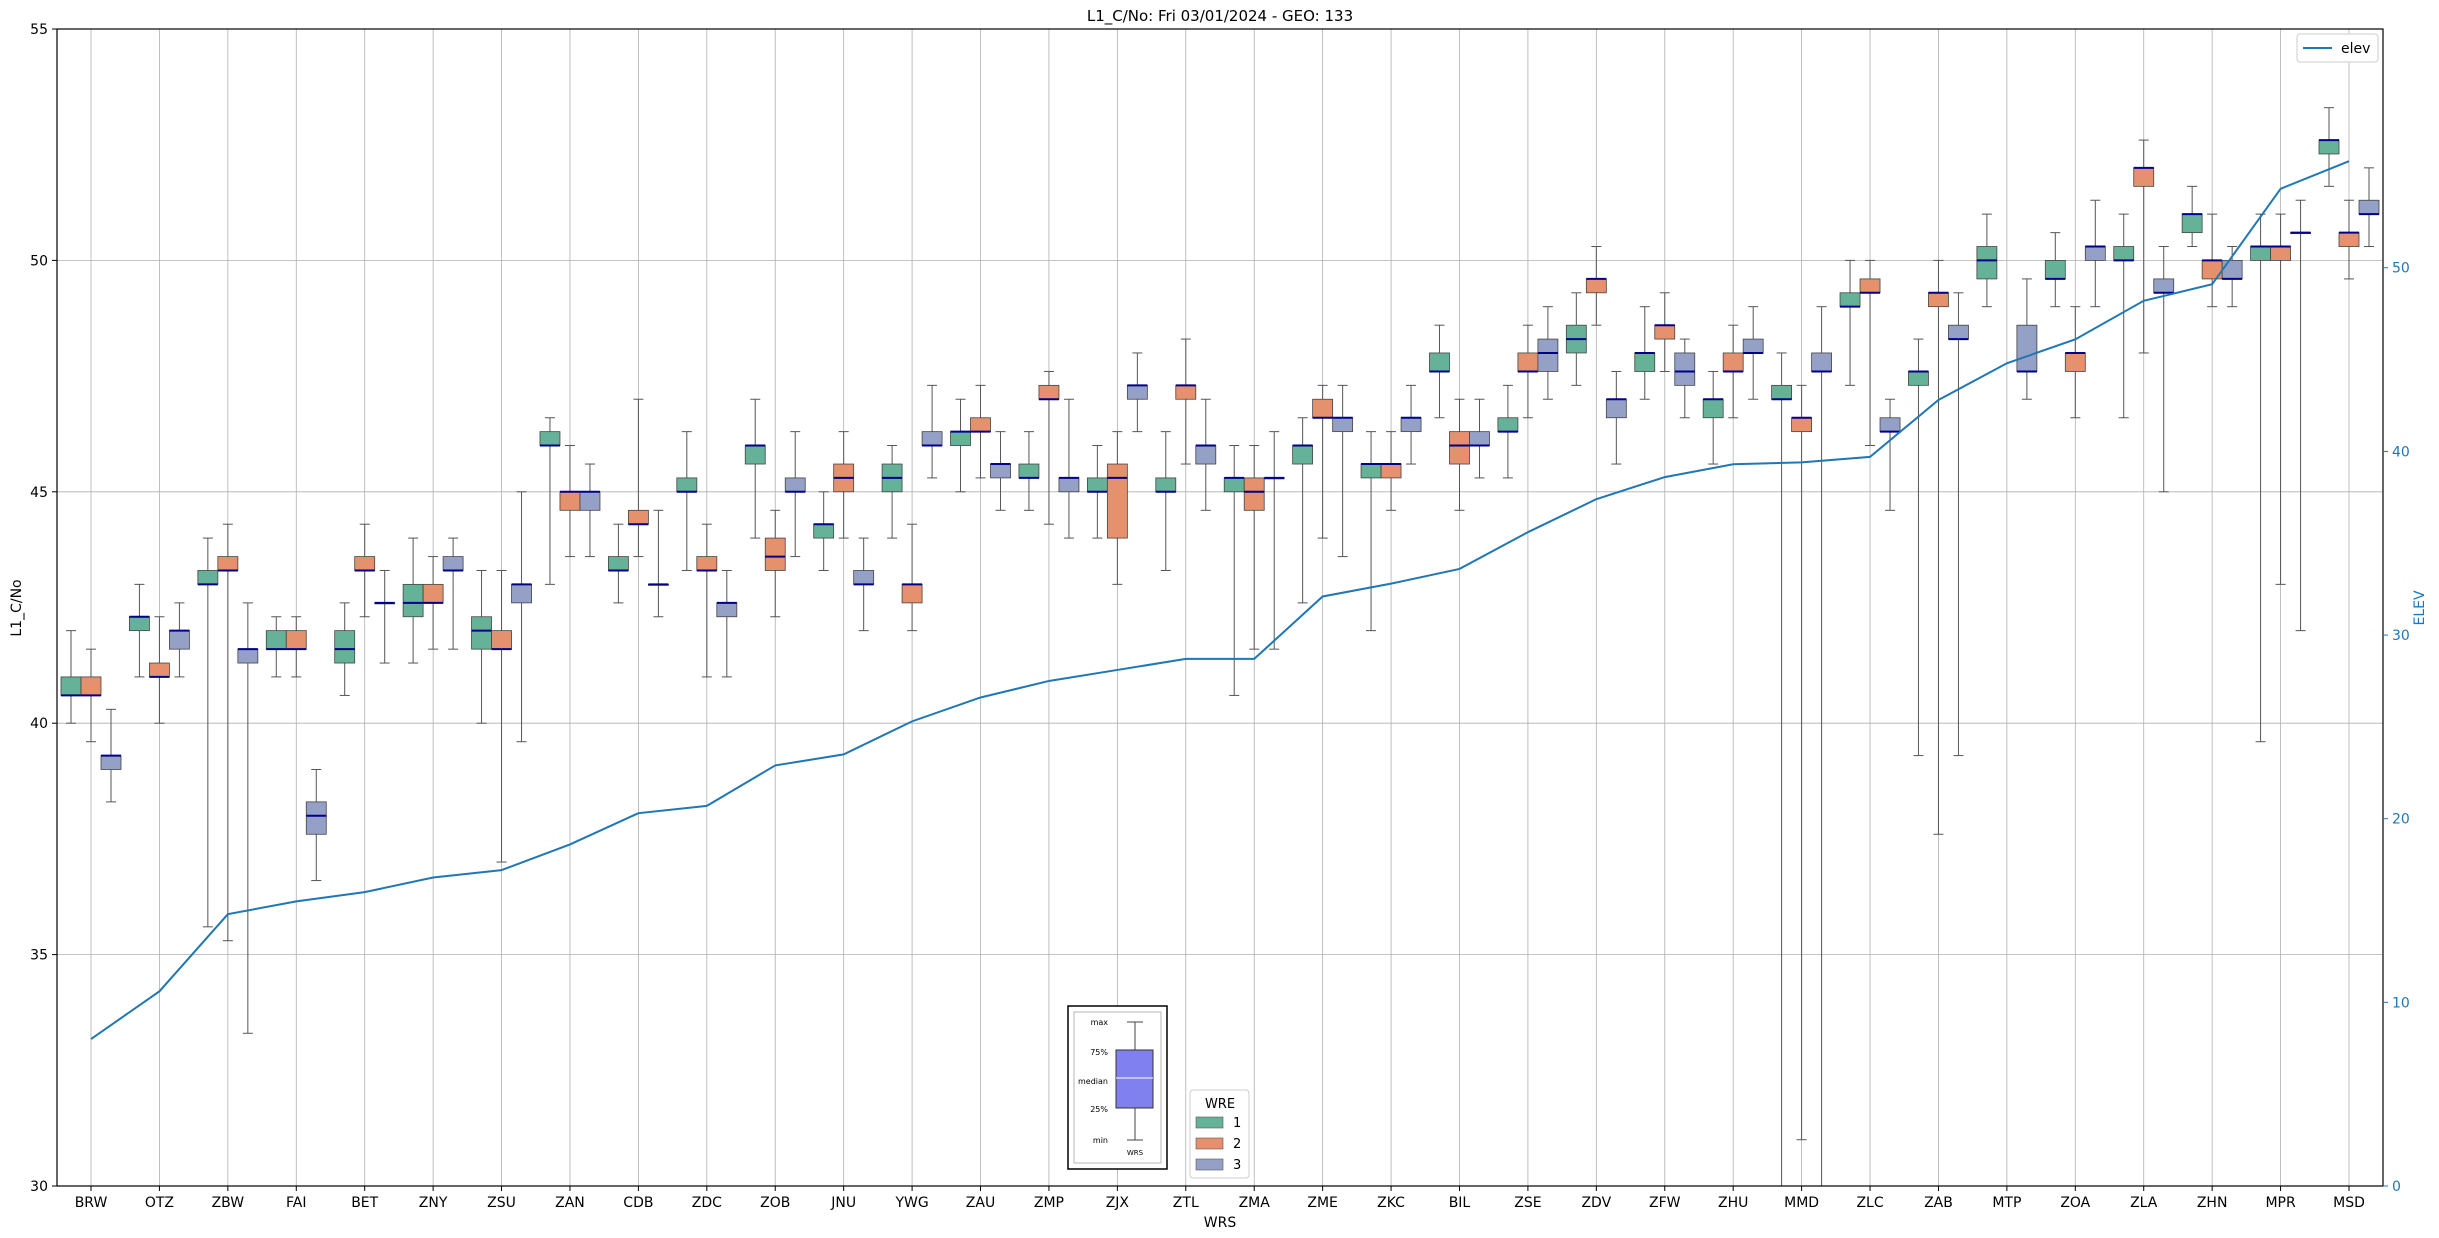 Image resolution: width=2439 pixels, height=1238 pixels. Describe the element at coordinates (2396, 1187) in the screenshot. I see `y2-tick-label: 0` at that location.